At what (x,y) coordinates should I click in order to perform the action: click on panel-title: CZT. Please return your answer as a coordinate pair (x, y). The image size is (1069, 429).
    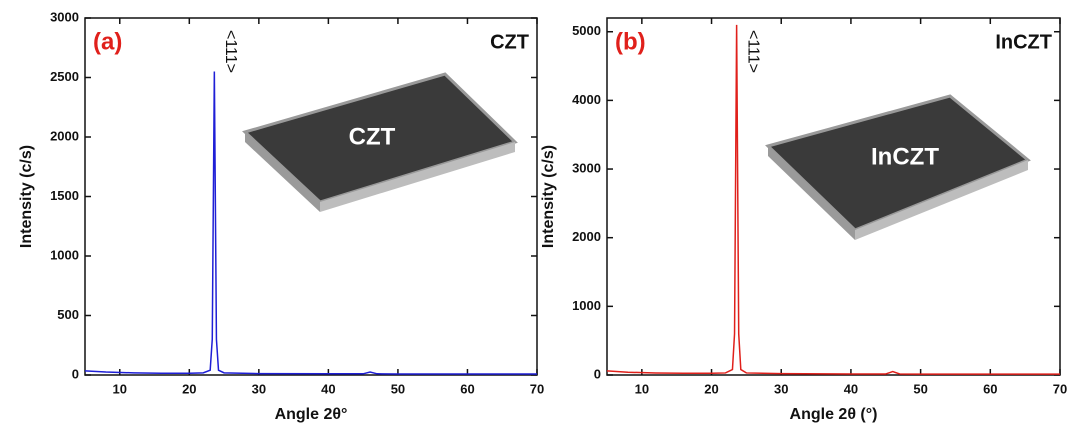
    Looking at the image, I should click on (509, 42).